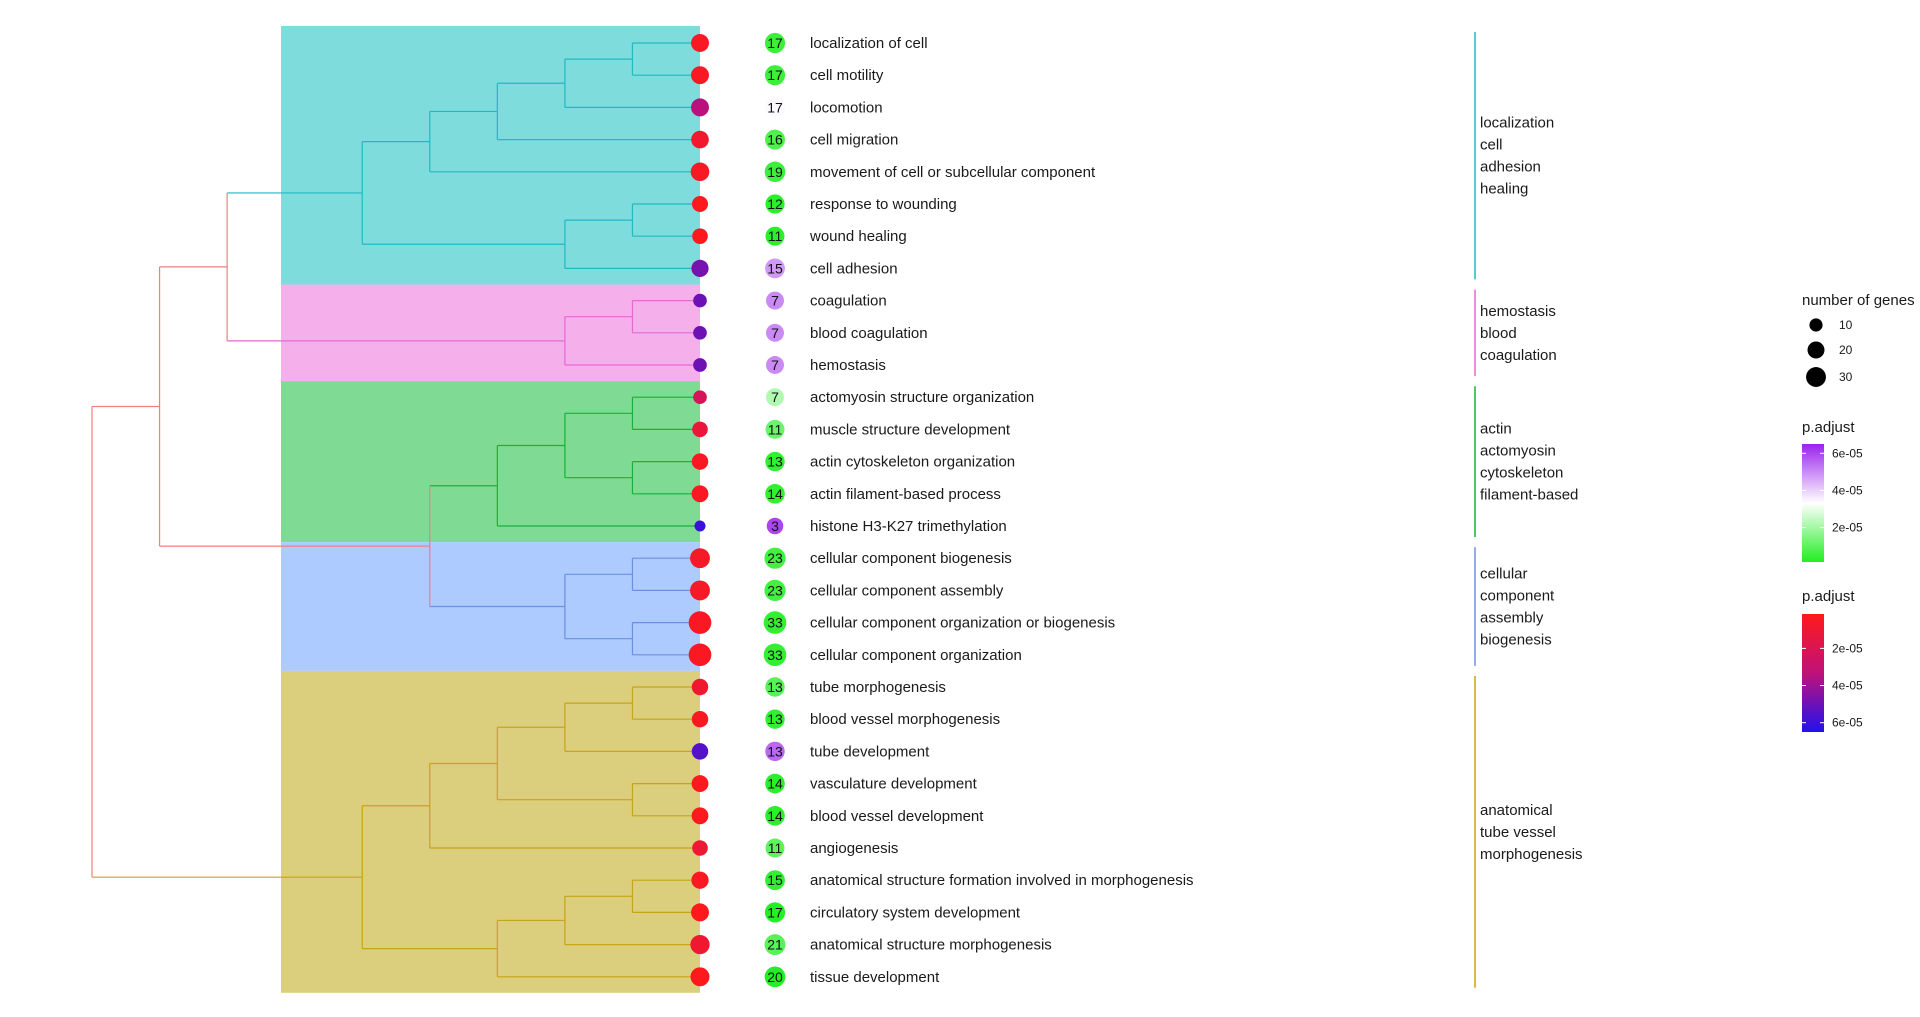 The height and width of the screenshot is (1017, 1920). Describe the element at coordinates (775, 623) in the screenshot. I see `count-label: 33` at that location.